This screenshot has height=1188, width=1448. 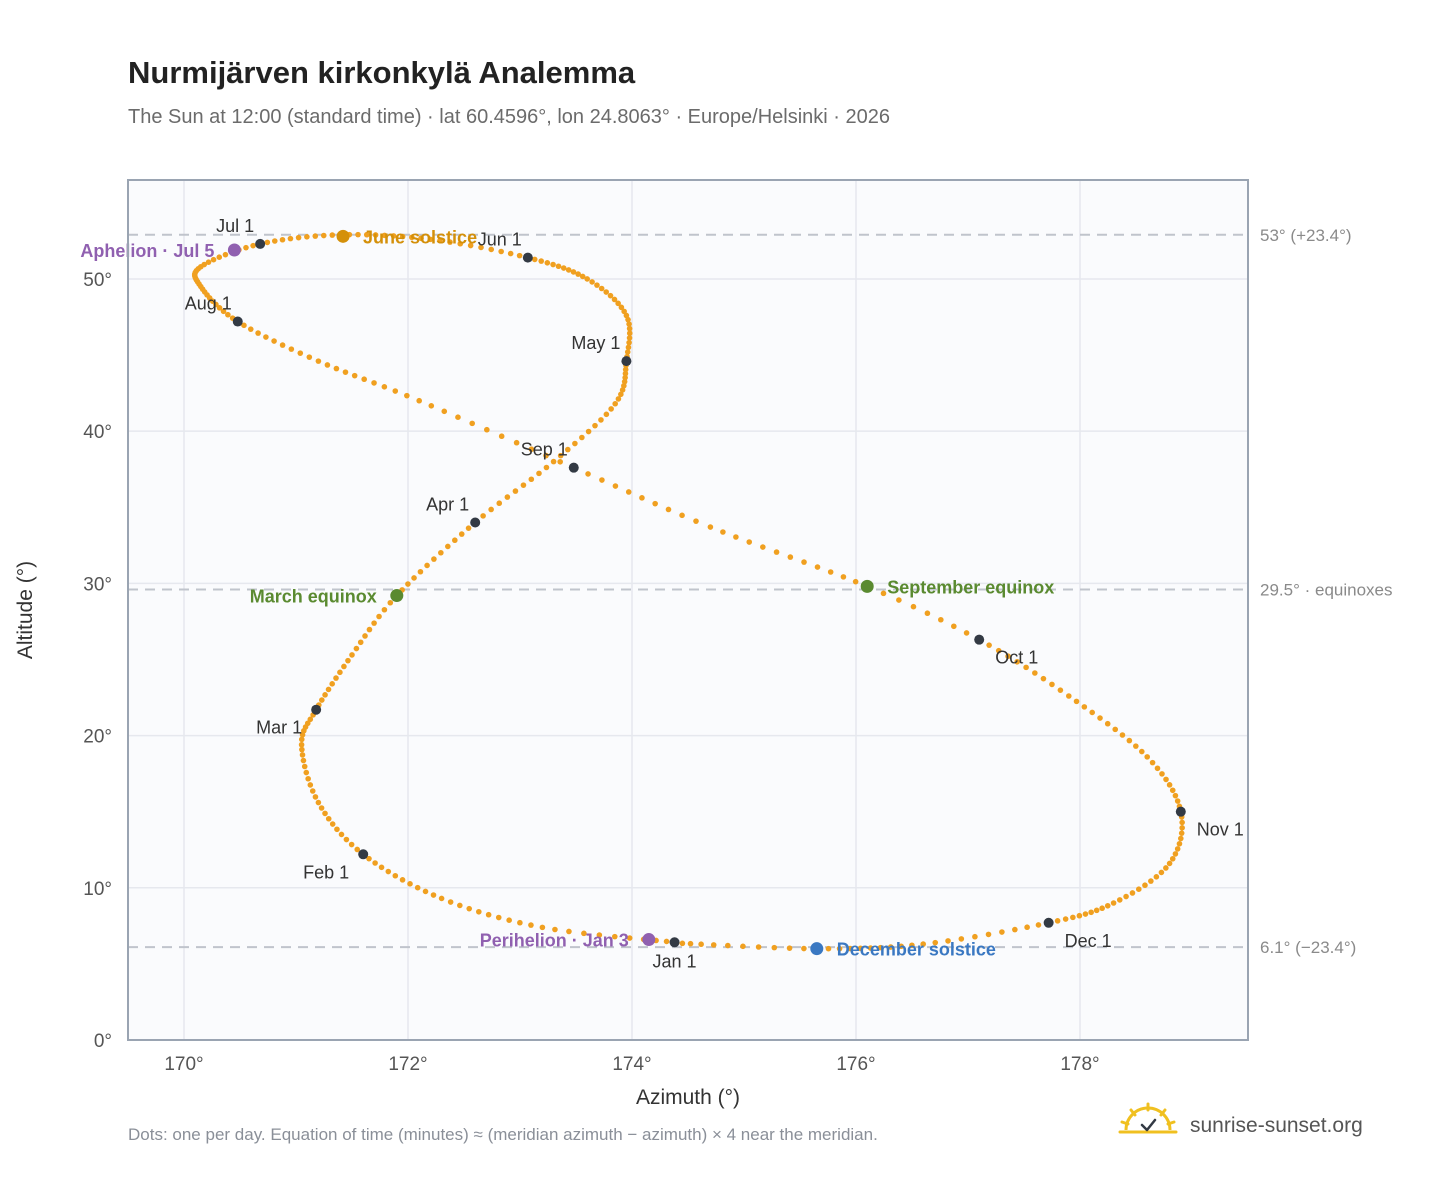 I want to click on x-tick-label: 172°, so click(x=407, y=1064).